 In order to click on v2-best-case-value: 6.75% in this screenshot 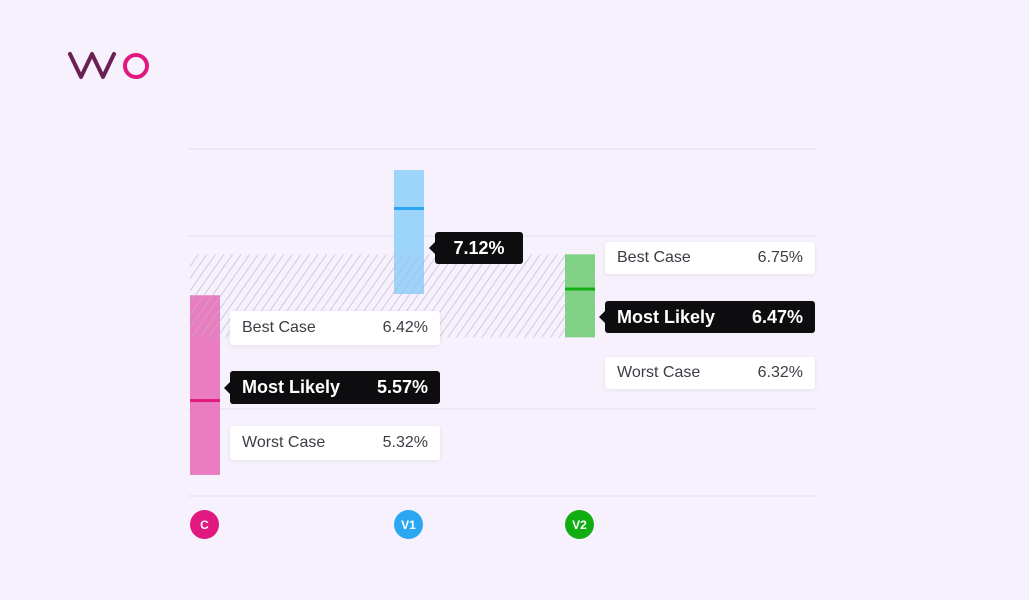, I will do `click(780, 257)`.